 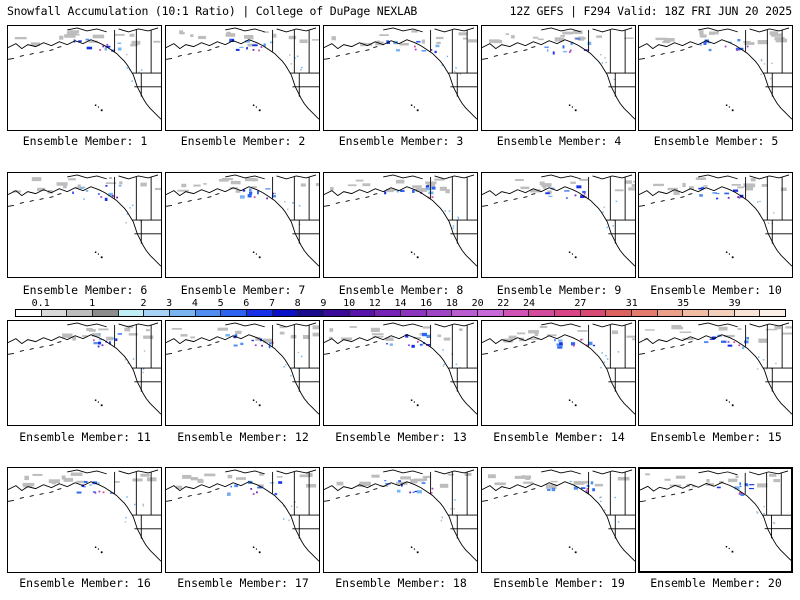 What do you see at coordinates (220, 303) in the screenshot?
I see `legend-tick-label: 5` at bounding box center [220, 303].